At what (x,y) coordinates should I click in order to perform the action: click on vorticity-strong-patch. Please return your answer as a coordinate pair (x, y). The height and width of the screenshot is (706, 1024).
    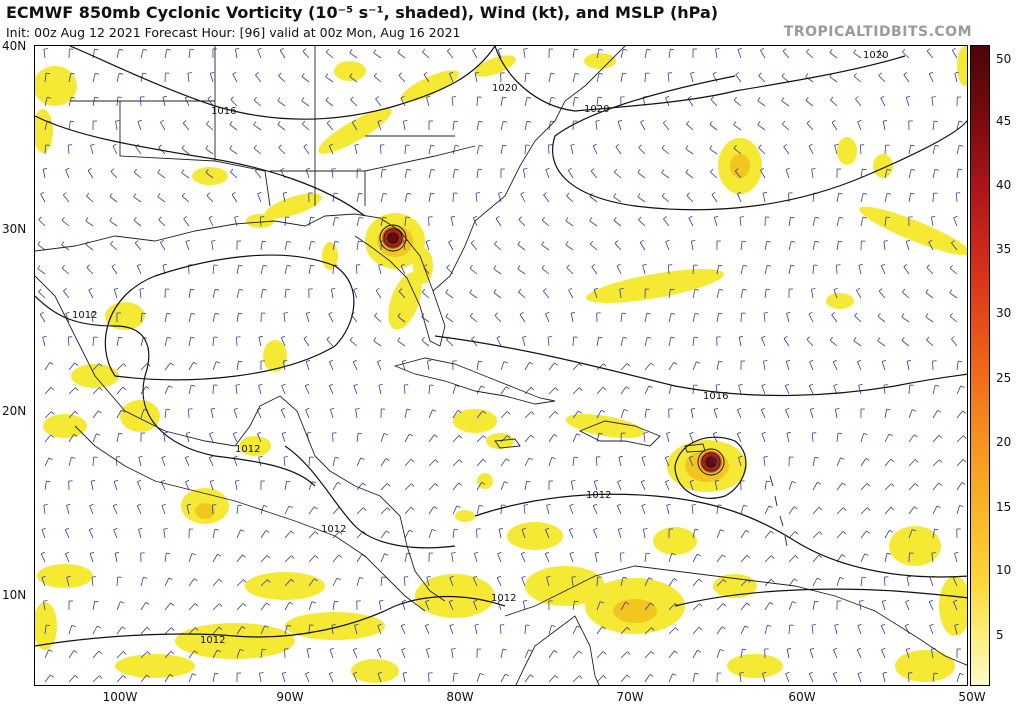
    Looking at the image, I should click on (205, 511).